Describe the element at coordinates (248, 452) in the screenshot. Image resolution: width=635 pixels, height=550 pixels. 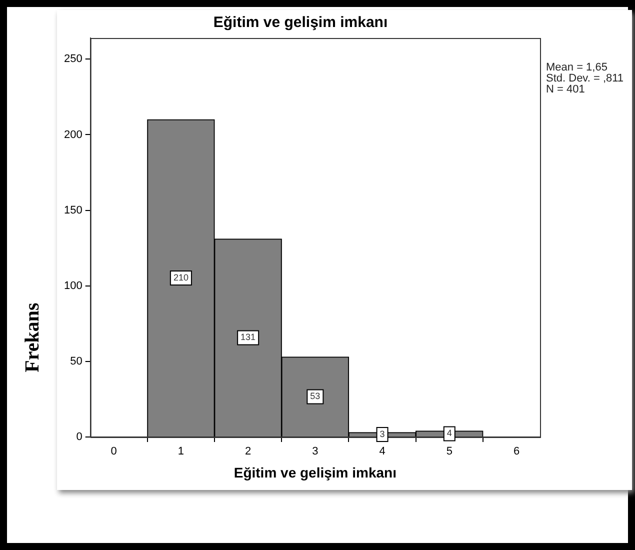
I see `x-tick-label: 2` at that location.